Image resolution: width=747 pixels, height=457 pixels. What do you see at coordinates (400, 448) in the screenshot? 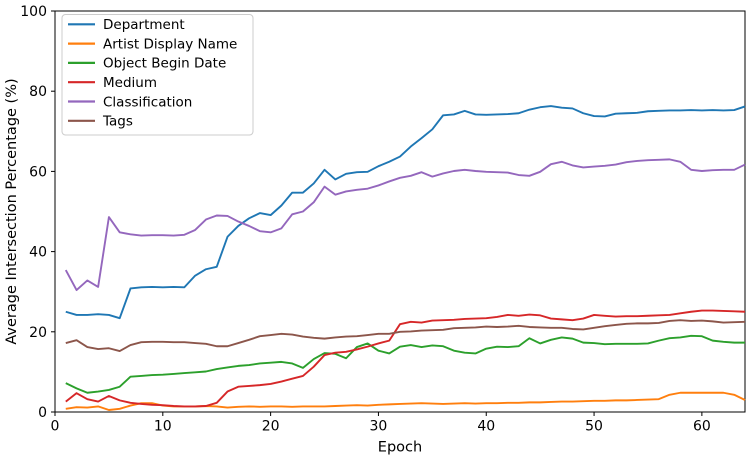
I see `x-axis-label: Epoch` at bounding box center [400, 448].